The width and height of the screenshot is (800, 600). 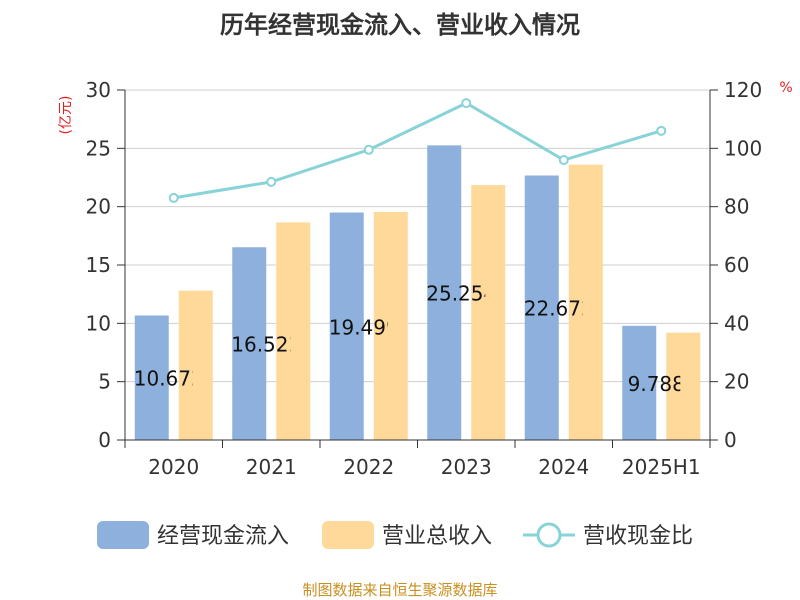 I want to click on data-label-cash-inflow: 9.788, so click(x=656, y=384).